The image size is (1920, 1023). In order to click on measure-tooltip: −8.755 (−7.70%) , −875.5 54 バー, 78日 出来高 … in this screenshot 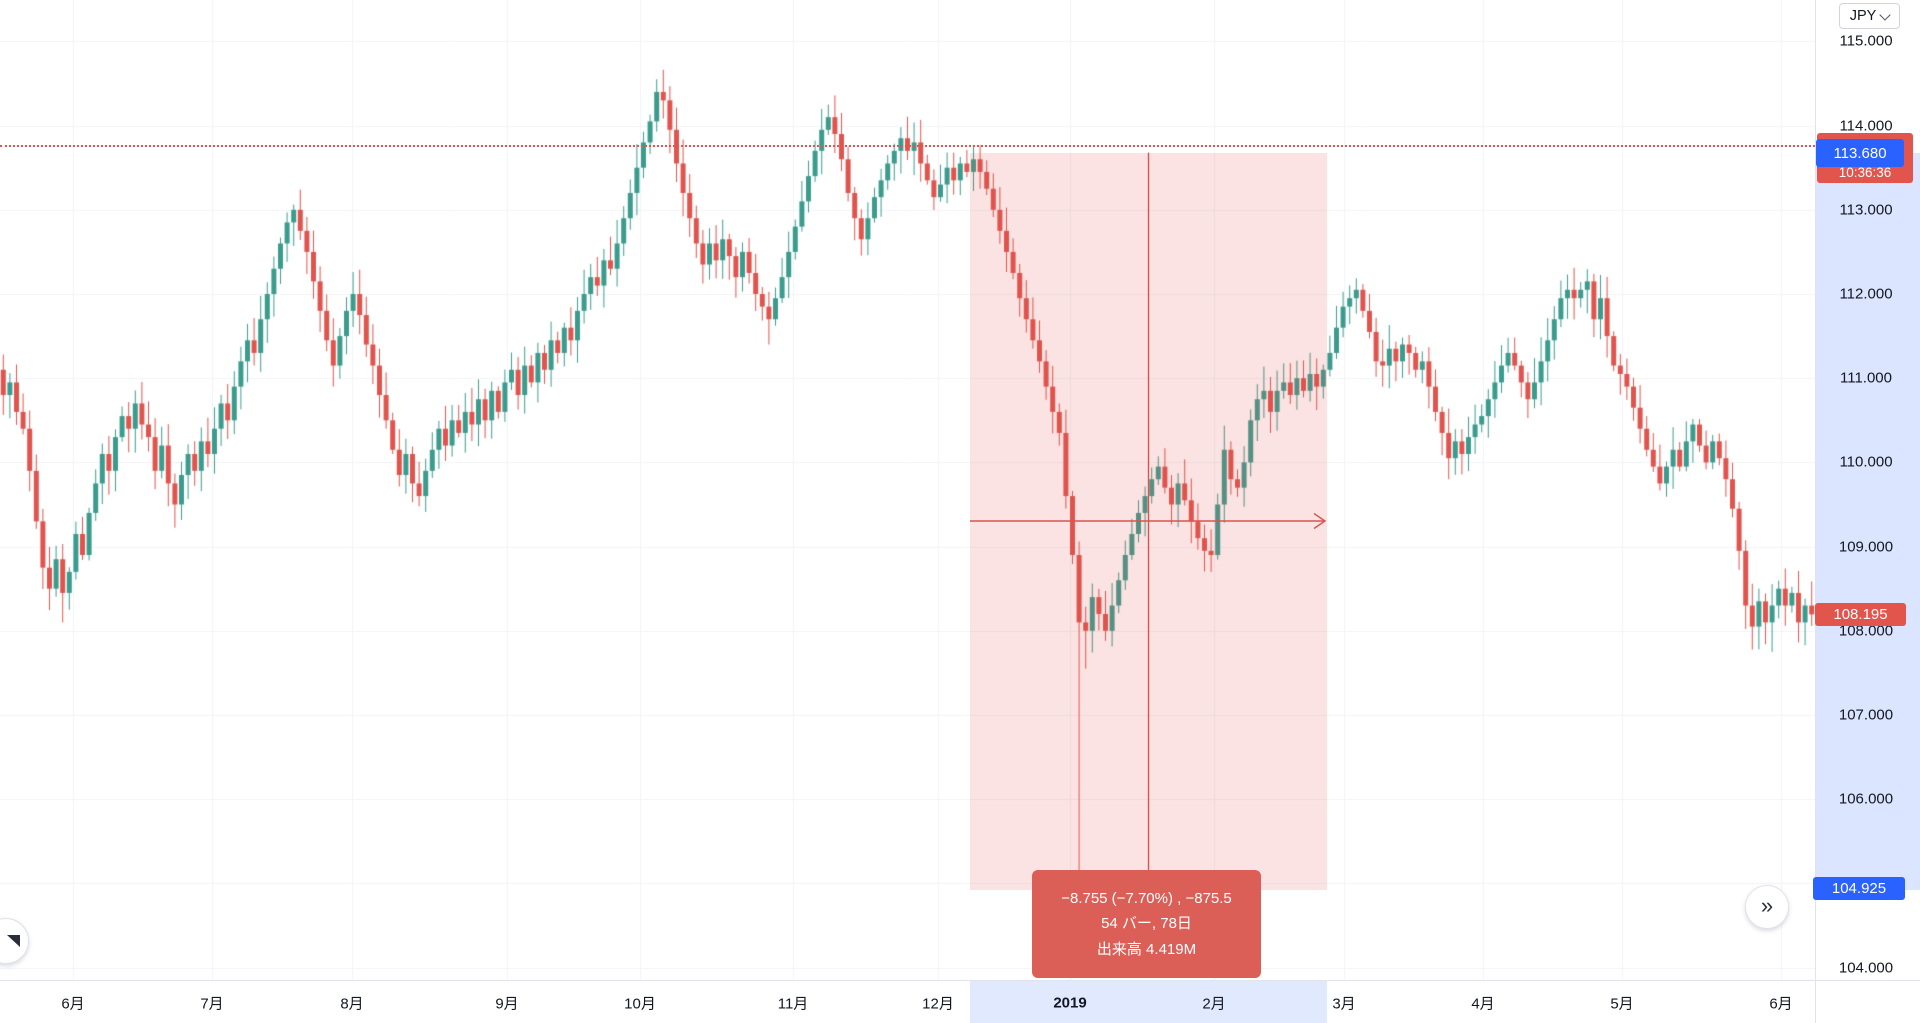, I will do `click(1146, 924)`.